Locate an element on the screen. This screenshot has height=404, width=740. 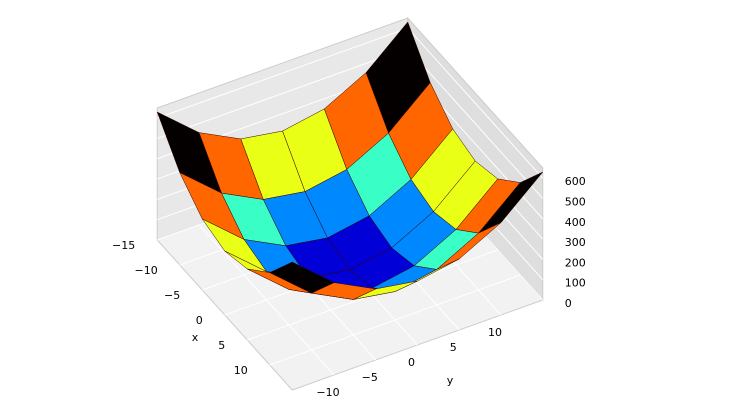
y-tick-label: 5 is located at coordinates (453, 347).